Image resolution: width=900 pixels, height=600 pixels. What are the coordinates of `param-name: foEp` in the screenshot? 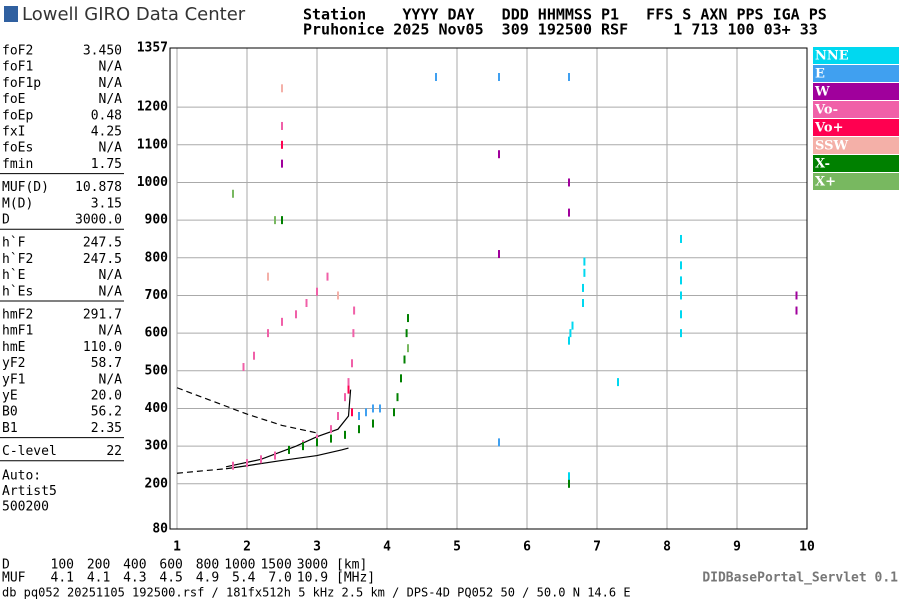 It's located at (17, 115).